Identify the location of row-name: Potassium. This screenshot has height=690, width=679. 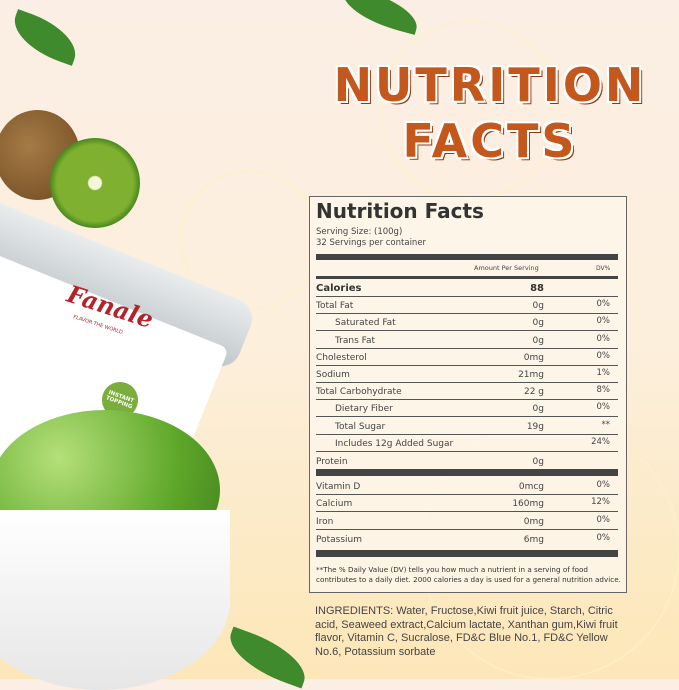
(339, 540).